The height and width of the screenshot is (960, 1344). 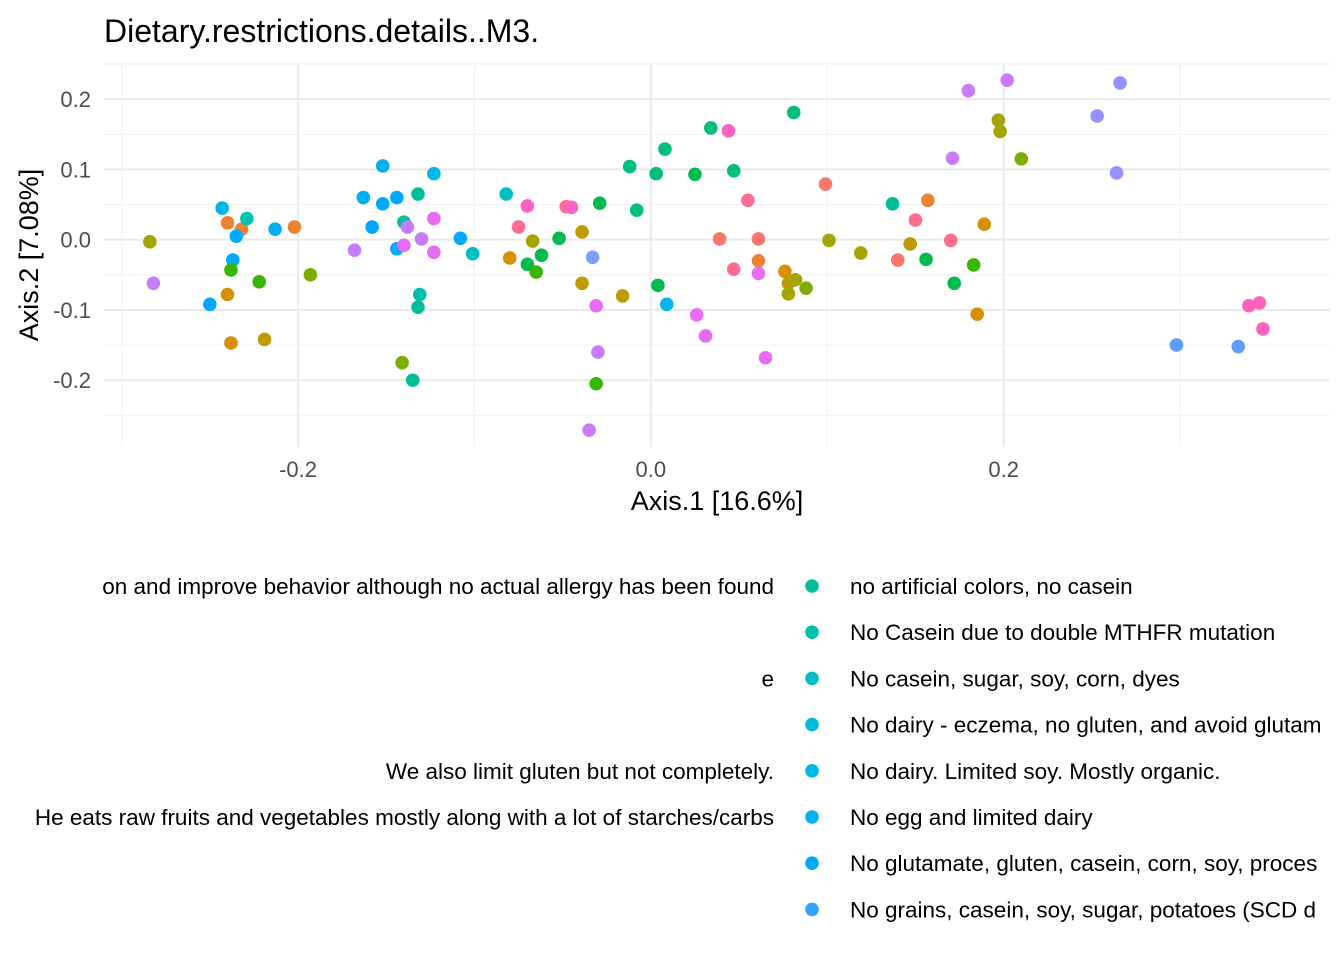 I want to click on legend-label: No dairy. Limited soy. Mostly organic., so click(x=1035, y=771).